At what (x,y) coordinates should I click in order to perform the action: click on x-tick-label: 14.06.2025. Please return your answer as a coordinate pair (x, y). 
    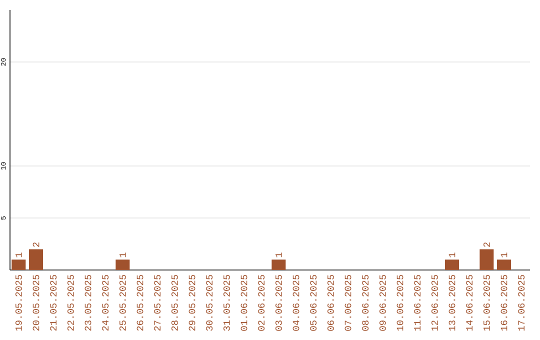
    Looking at the image, I should click on (469, 302).